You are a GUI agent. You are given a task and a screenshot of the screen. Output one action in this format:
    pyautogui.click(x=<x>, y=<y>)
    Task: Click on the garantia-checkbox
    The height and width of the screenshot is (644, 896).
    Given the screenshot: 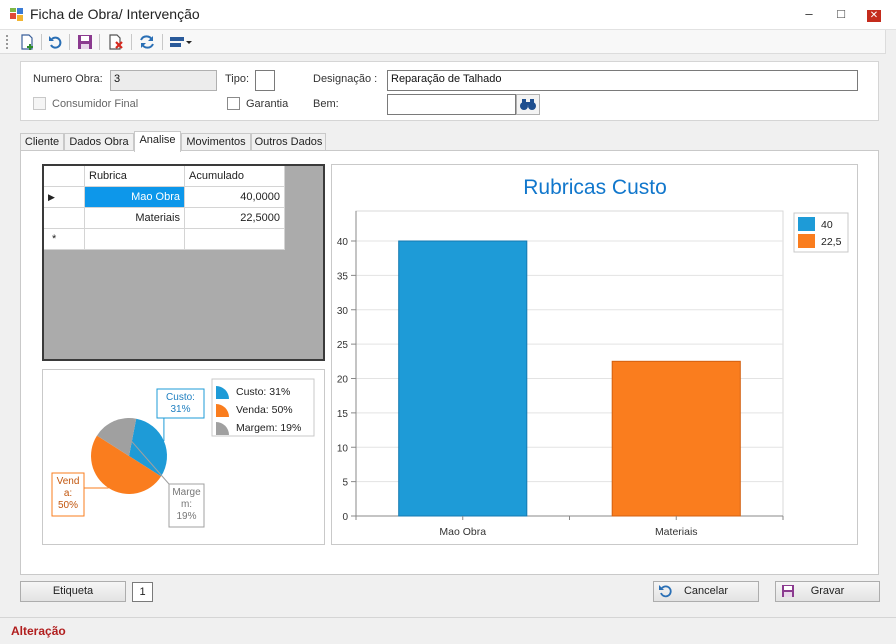 What is the action you would take?
    pyautogui.click(x=233, y=103)
    